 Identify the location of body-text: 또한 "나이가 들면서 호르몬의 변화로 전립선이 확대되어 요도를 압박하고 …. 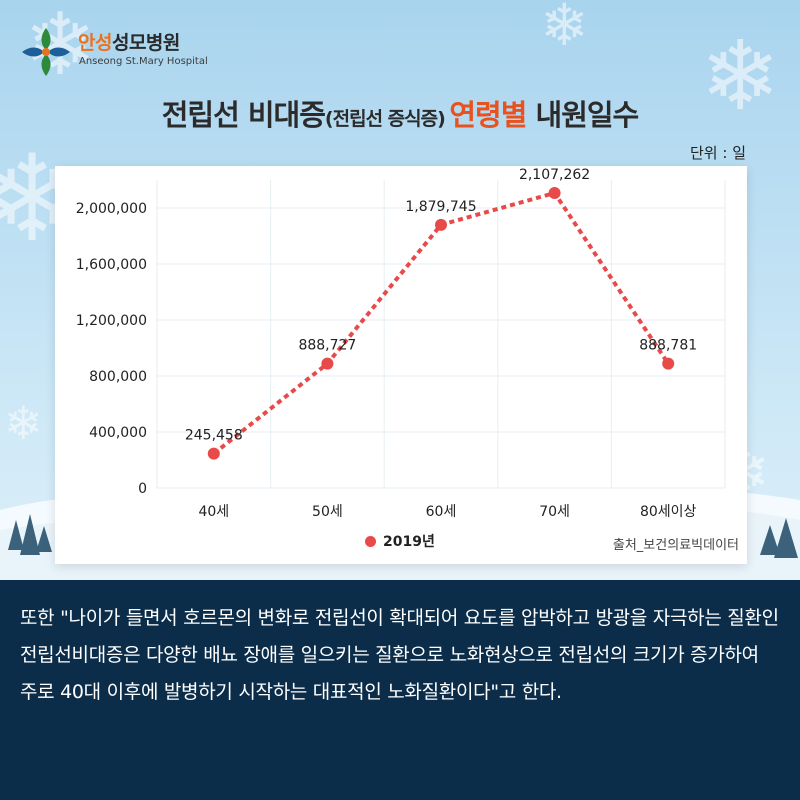
(399, 655).